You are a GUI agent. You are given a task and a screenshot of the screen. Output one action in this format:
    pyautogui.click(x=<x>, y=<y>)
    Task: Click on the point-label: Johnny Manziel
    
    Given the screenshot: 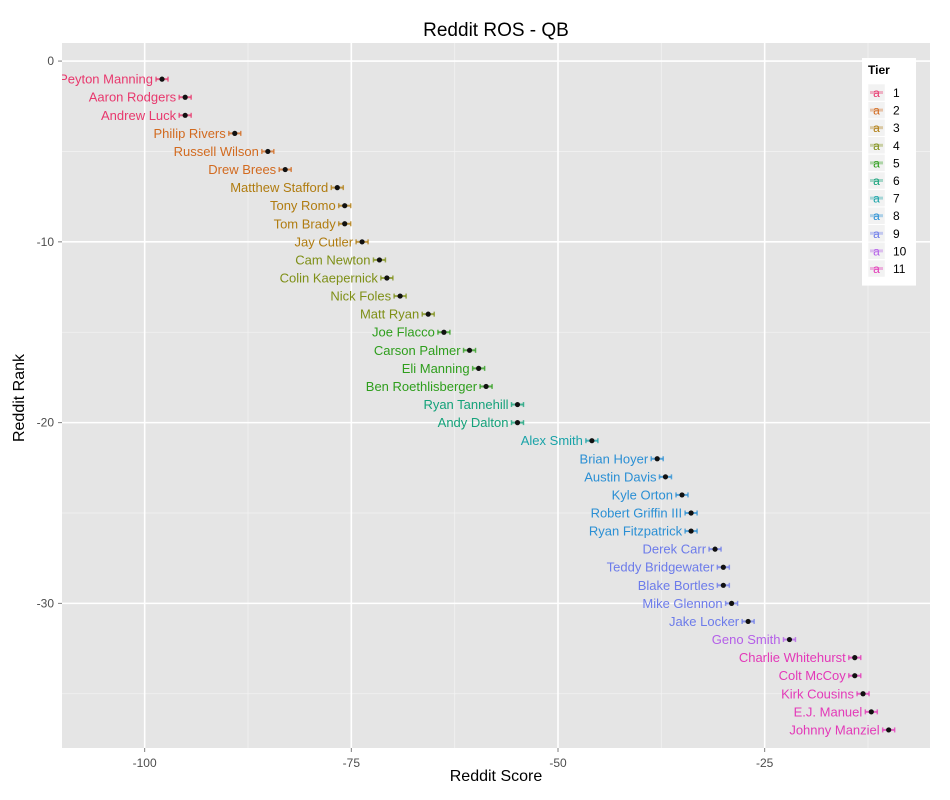 What is the action you would take?
    pyautogui.click(x=834, y=729)
    